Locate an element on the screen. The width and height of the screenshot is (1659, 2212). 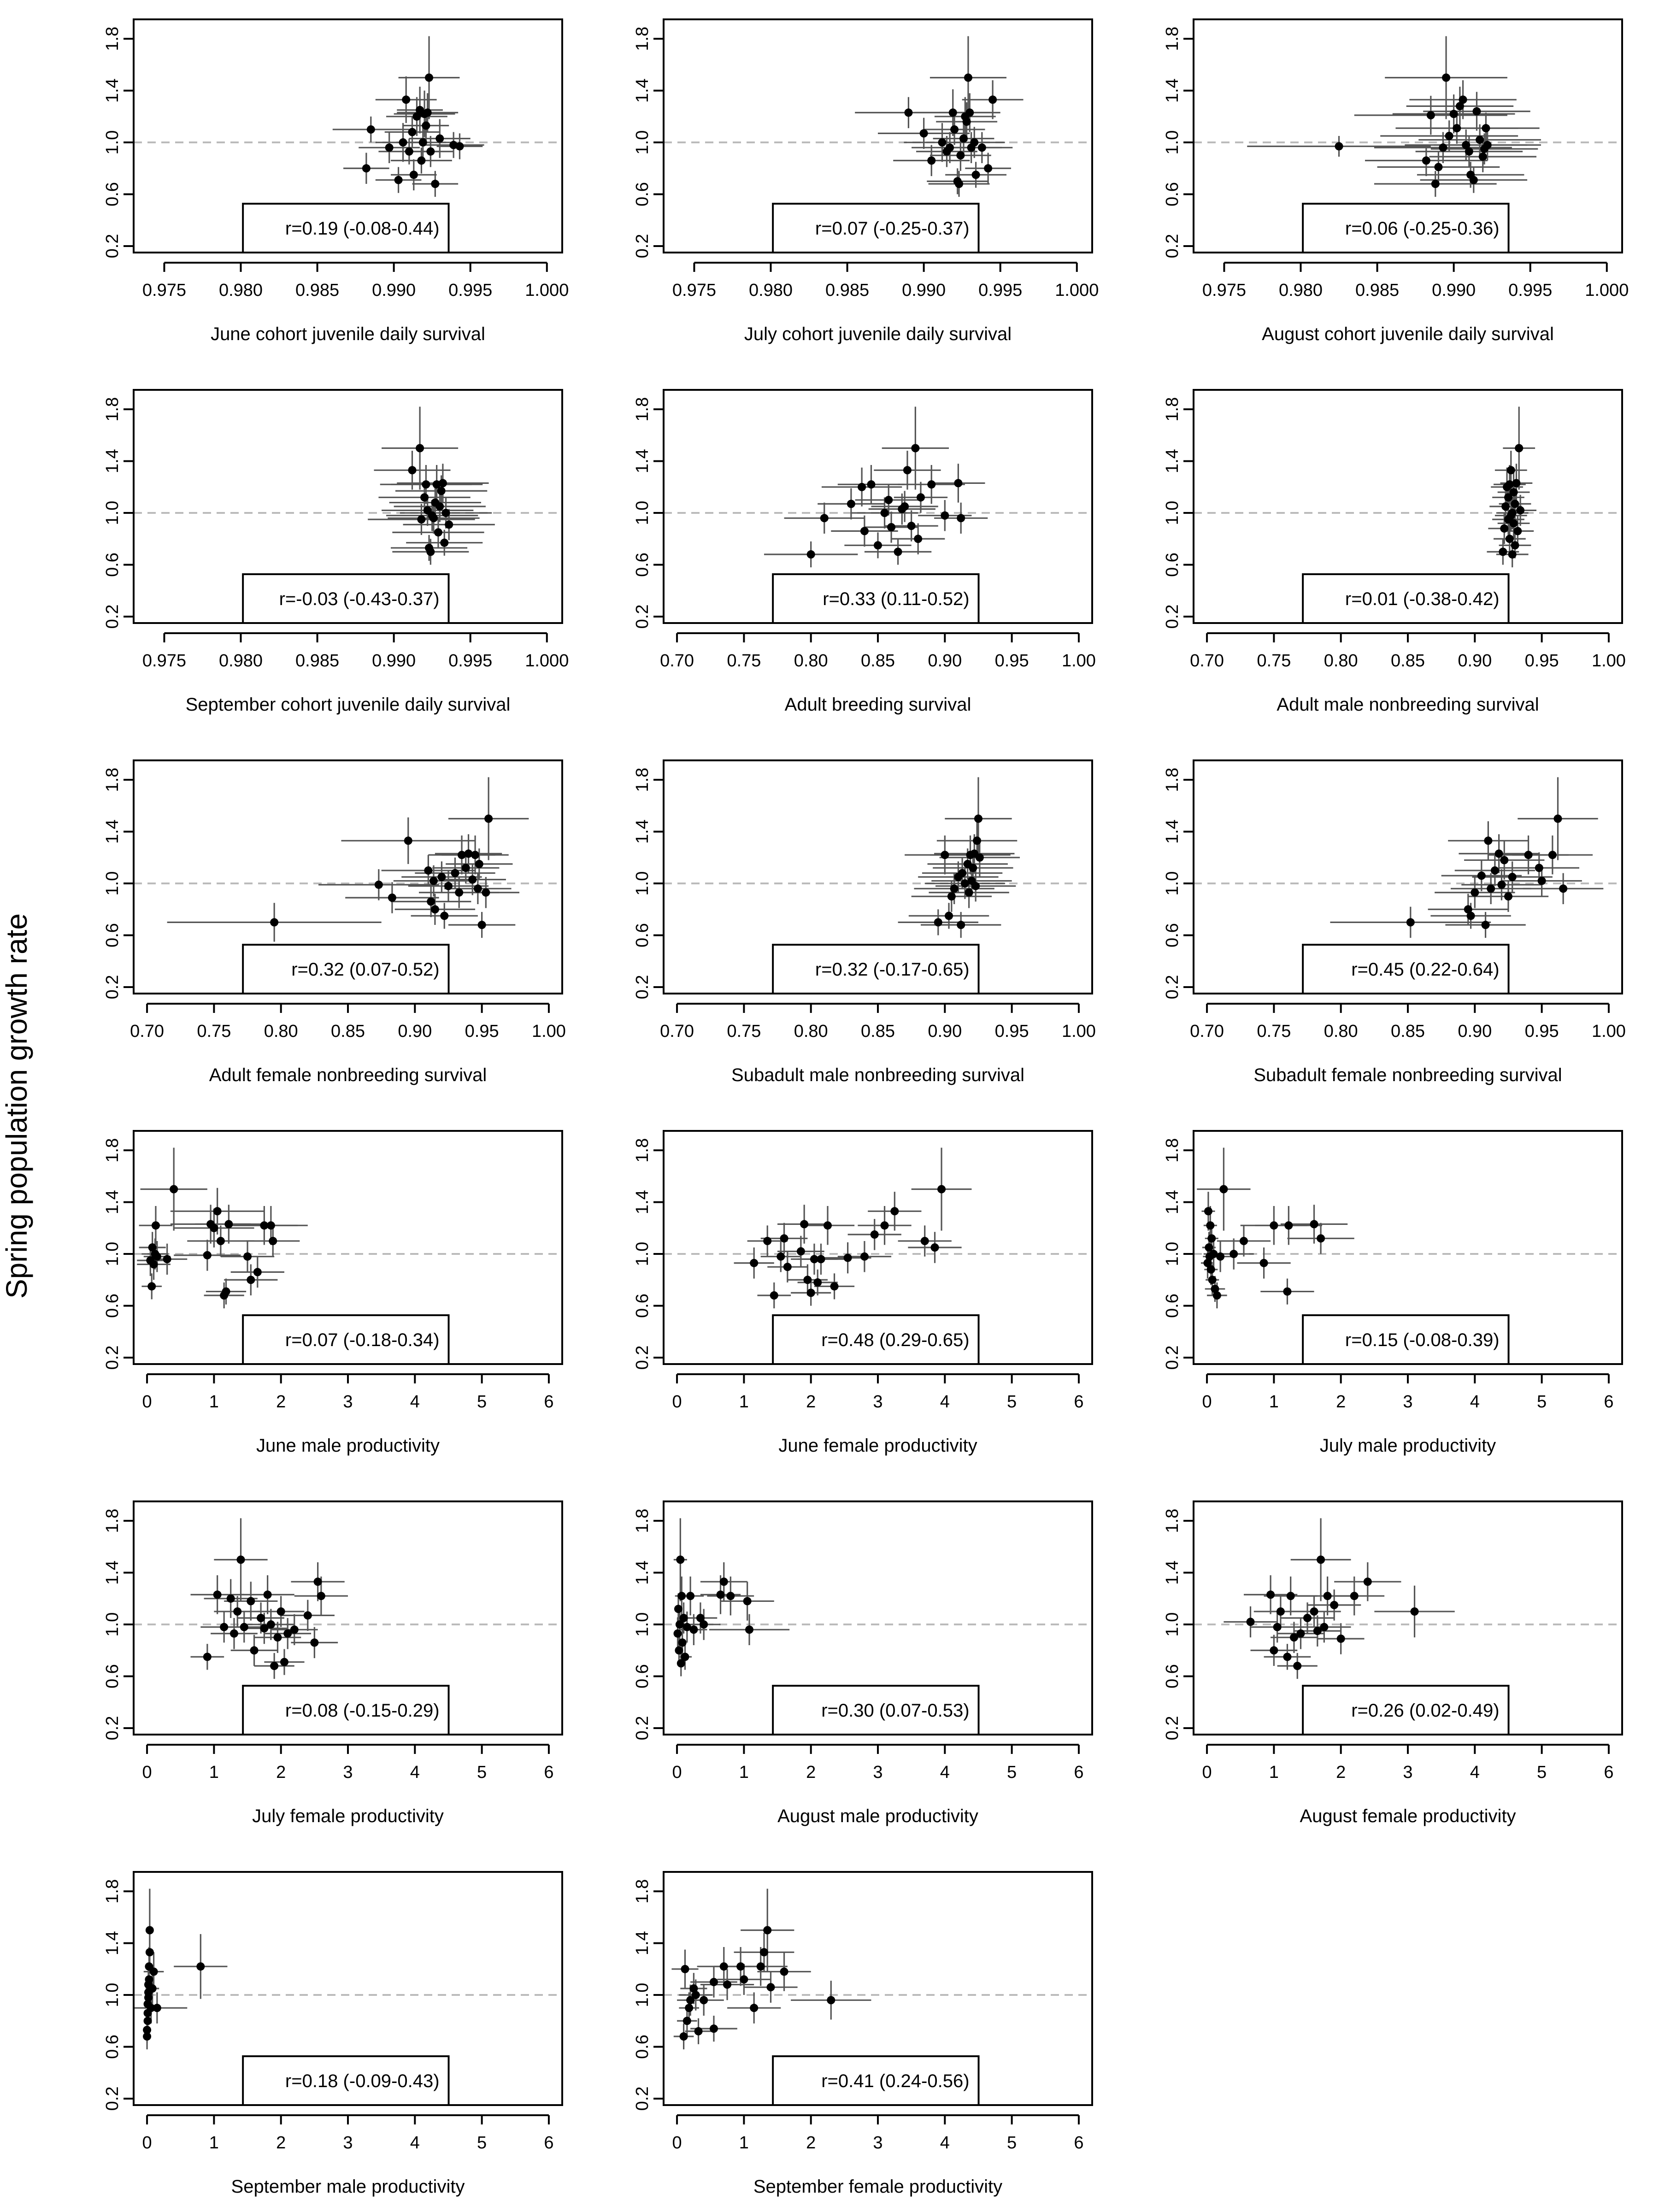
x-tick-label: 6 is located at coordinates (1078, 1402).